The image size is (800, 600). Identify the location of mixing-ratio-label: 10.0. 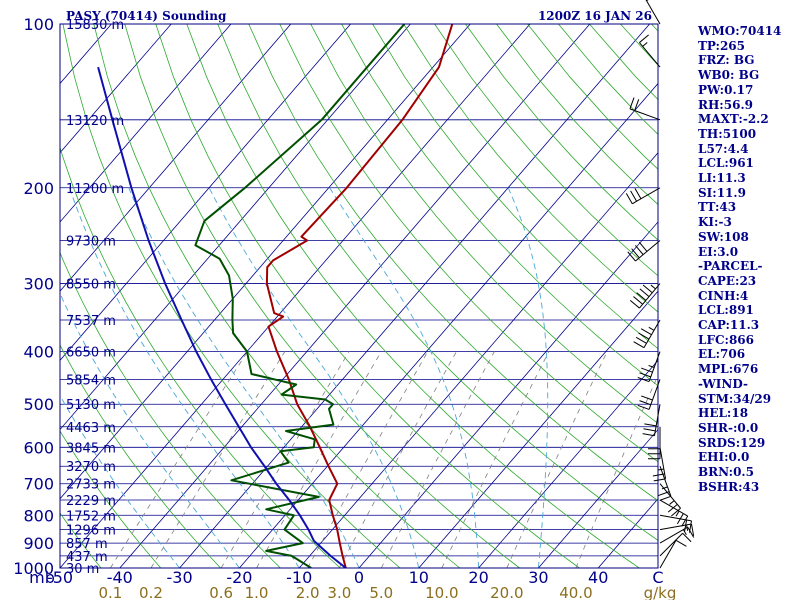
(441, 592).